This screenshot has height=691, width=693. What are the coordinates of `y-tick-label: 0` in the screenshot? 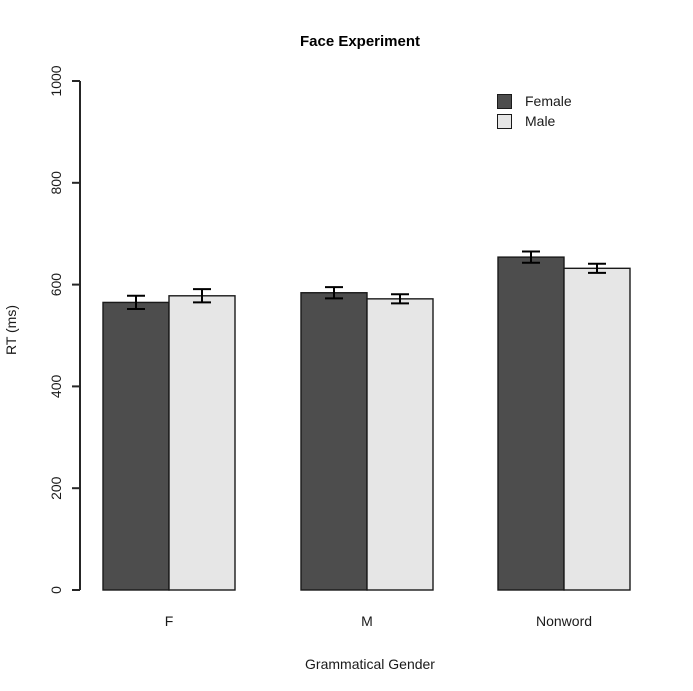 It's located at (56, 590).